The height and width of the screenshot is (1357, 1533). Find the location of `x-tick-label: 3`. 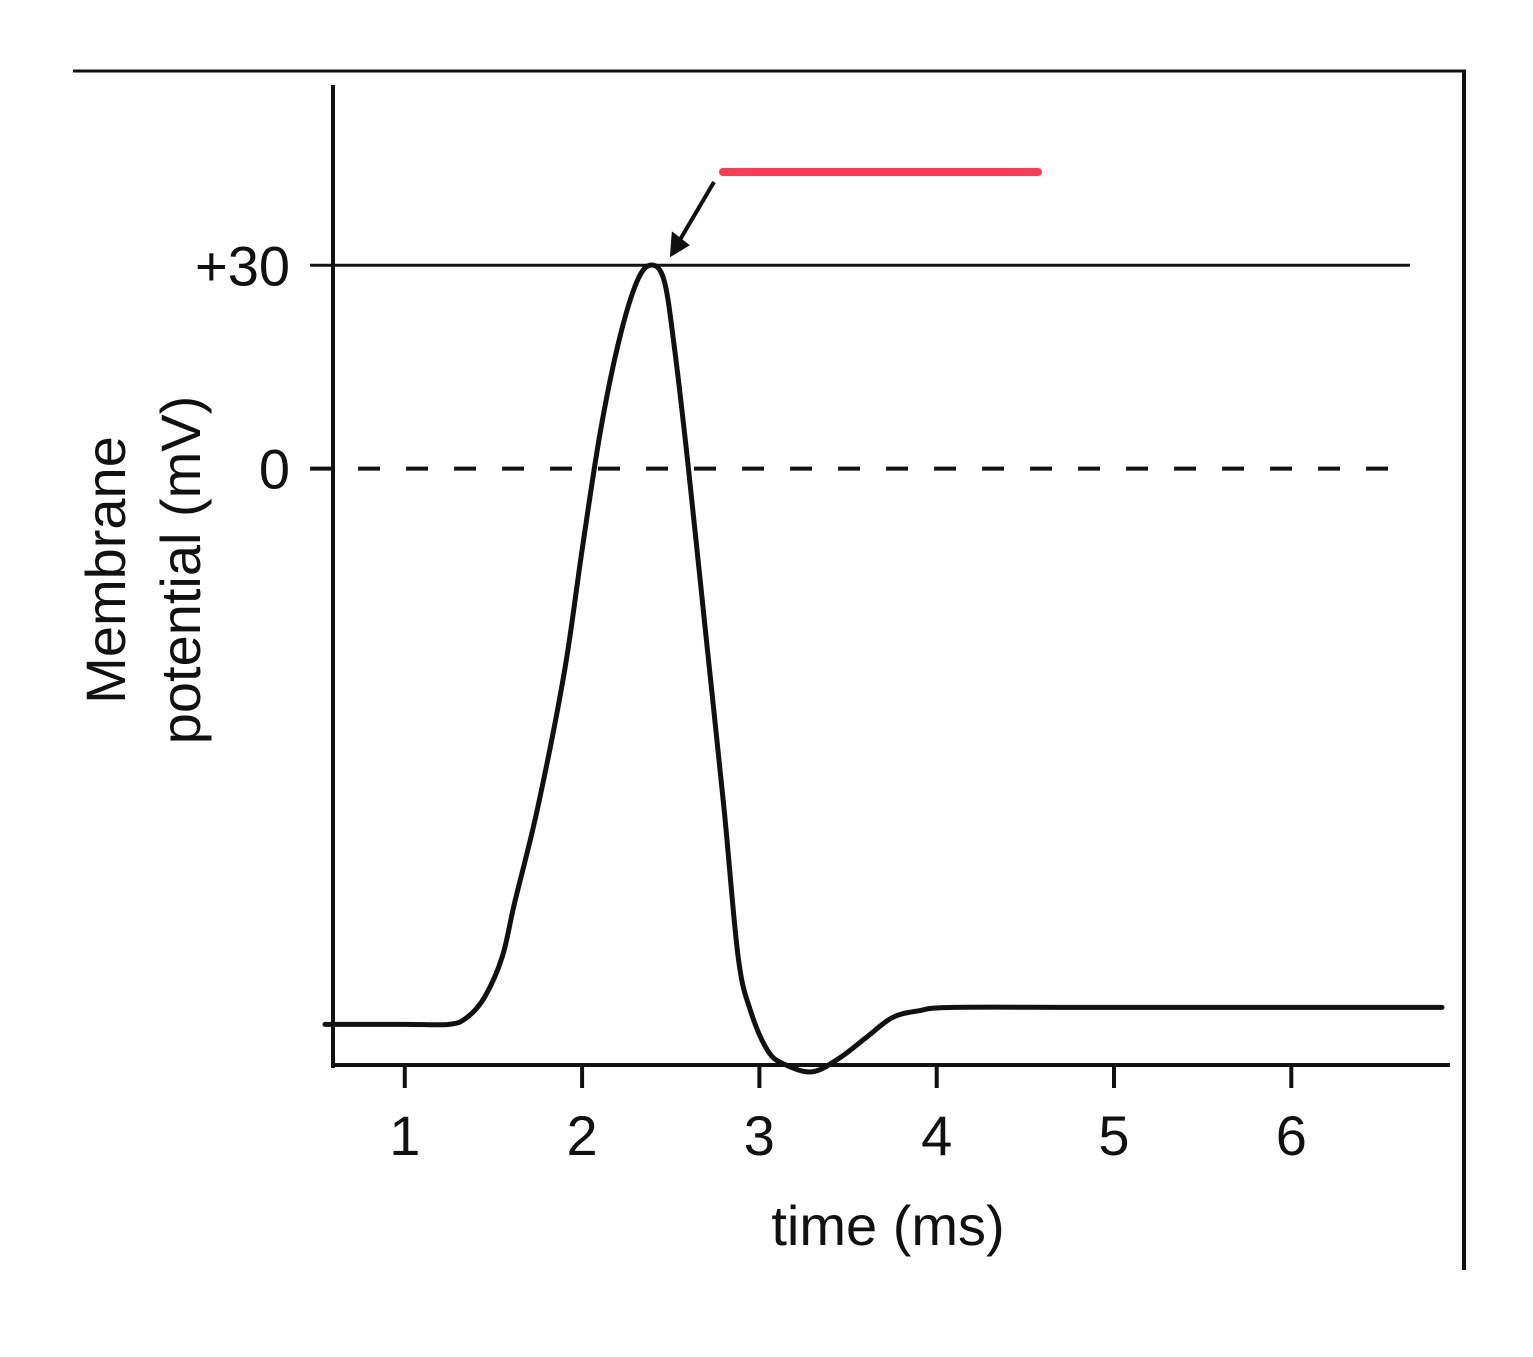

x-tick-label: 3 is located at coordinates (759, 1135).